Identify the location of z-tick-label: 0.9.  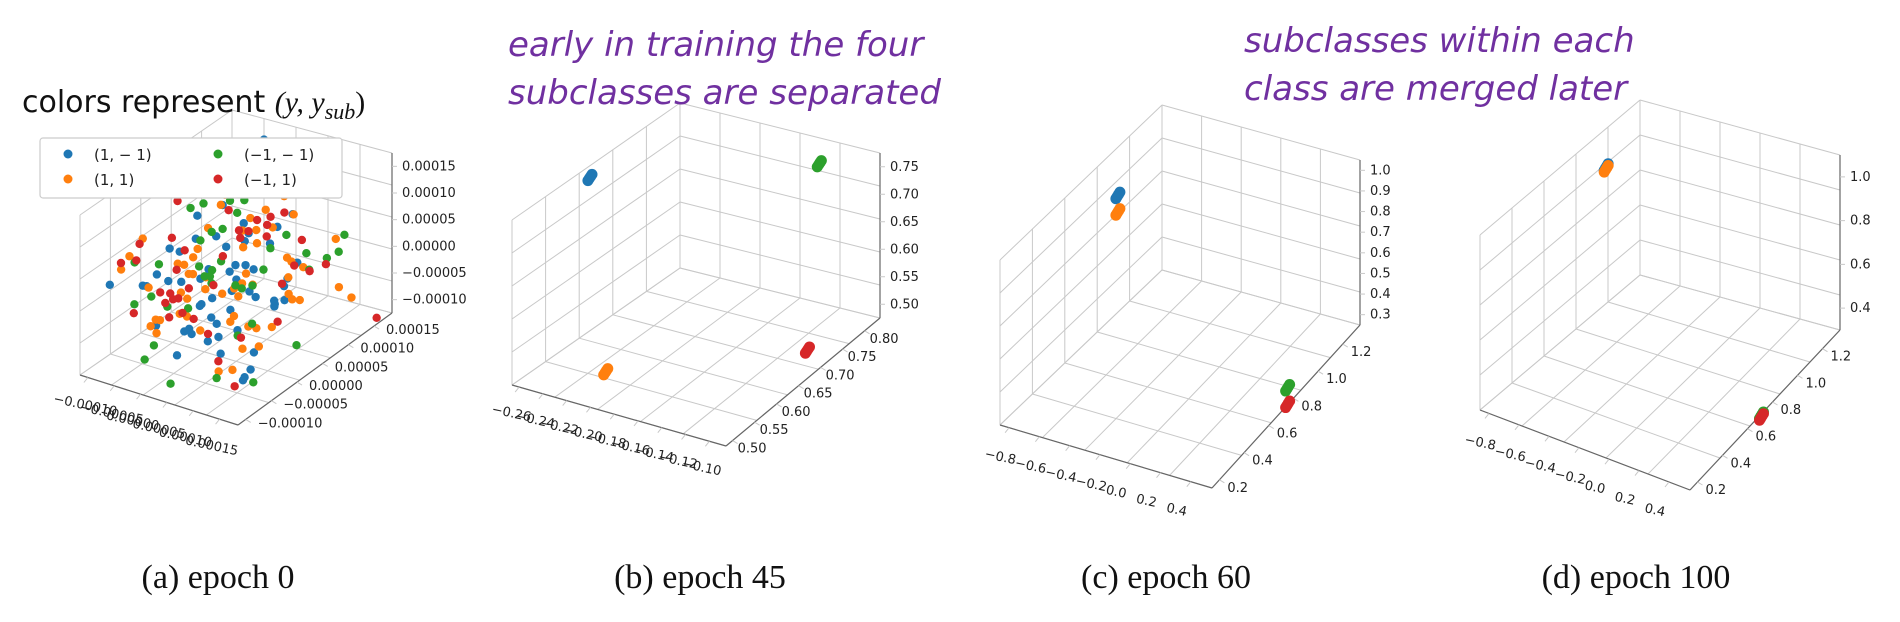
(1380, 191).